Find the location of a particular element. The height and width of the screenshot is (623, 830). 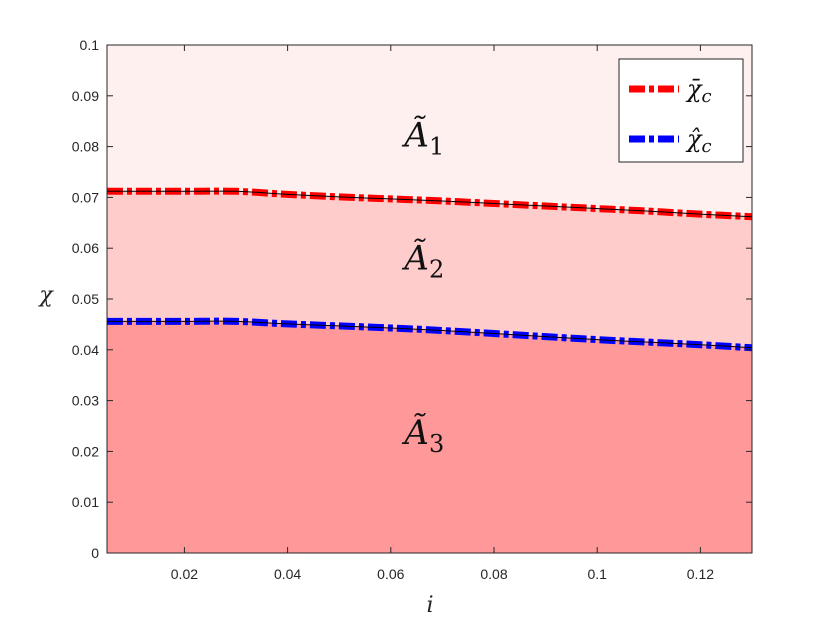

y-axis-label: χ is located at coordinates (45, 295).